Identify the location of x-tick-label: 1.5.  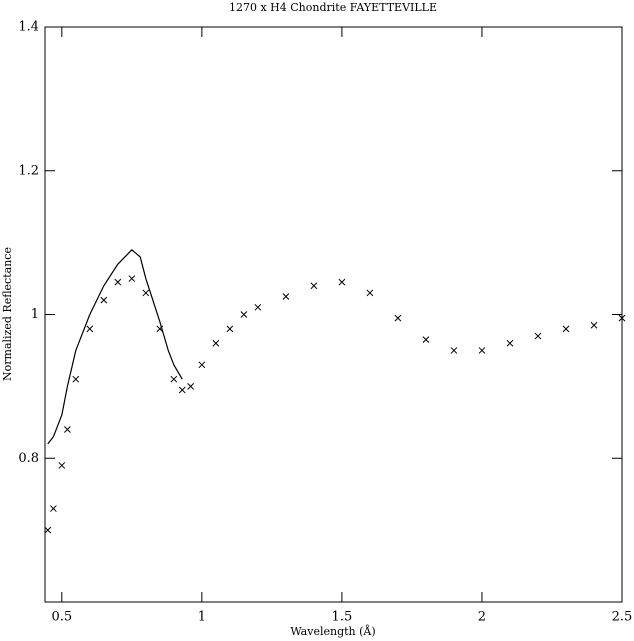
(342, 617).